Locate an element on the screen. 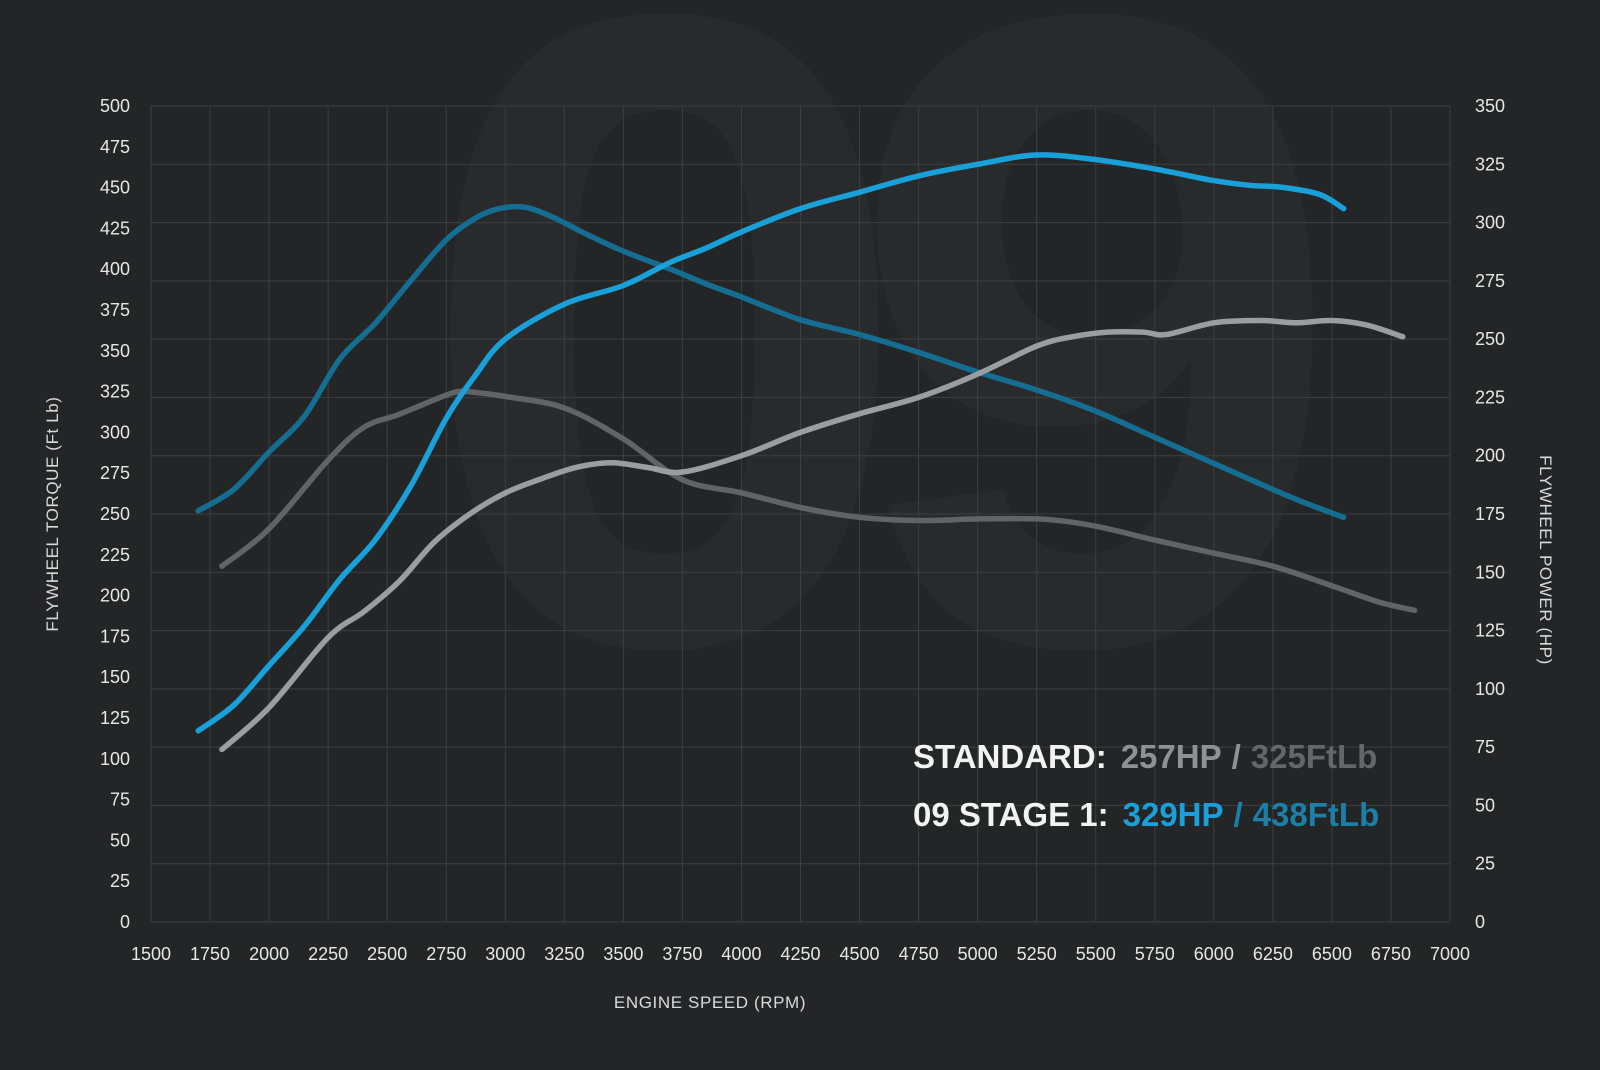 This screenshot has width=1600, height=1070. x-axis-tick-label: 6250 is located at coordinates (1273, 954).